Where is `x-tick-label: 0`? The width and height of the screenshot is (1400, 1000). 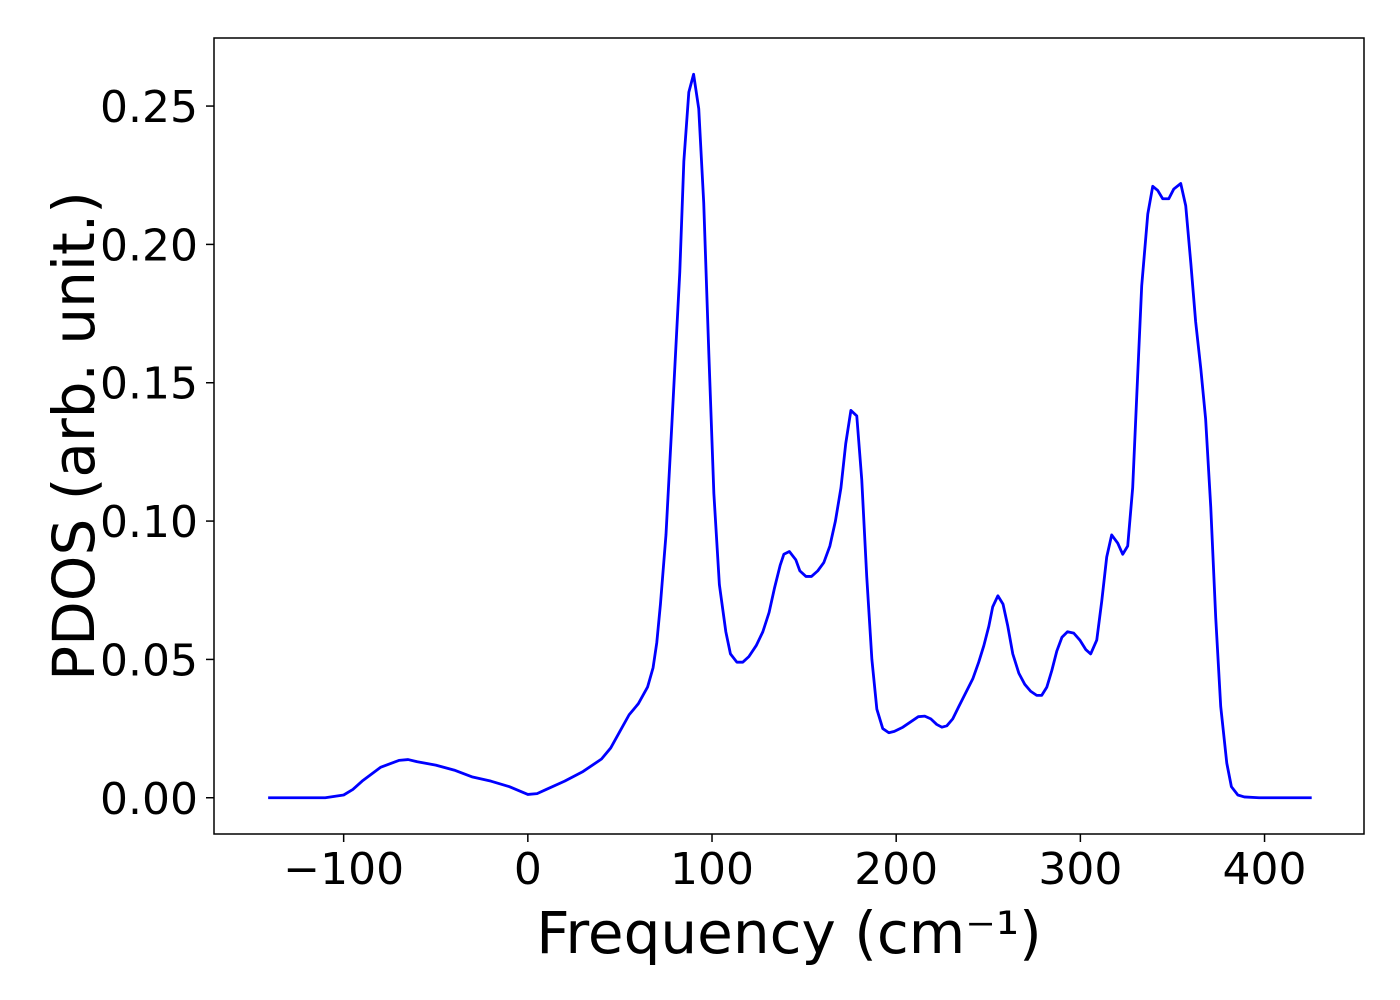 x-tick-label: 0 is located at coordinates (528, 869).